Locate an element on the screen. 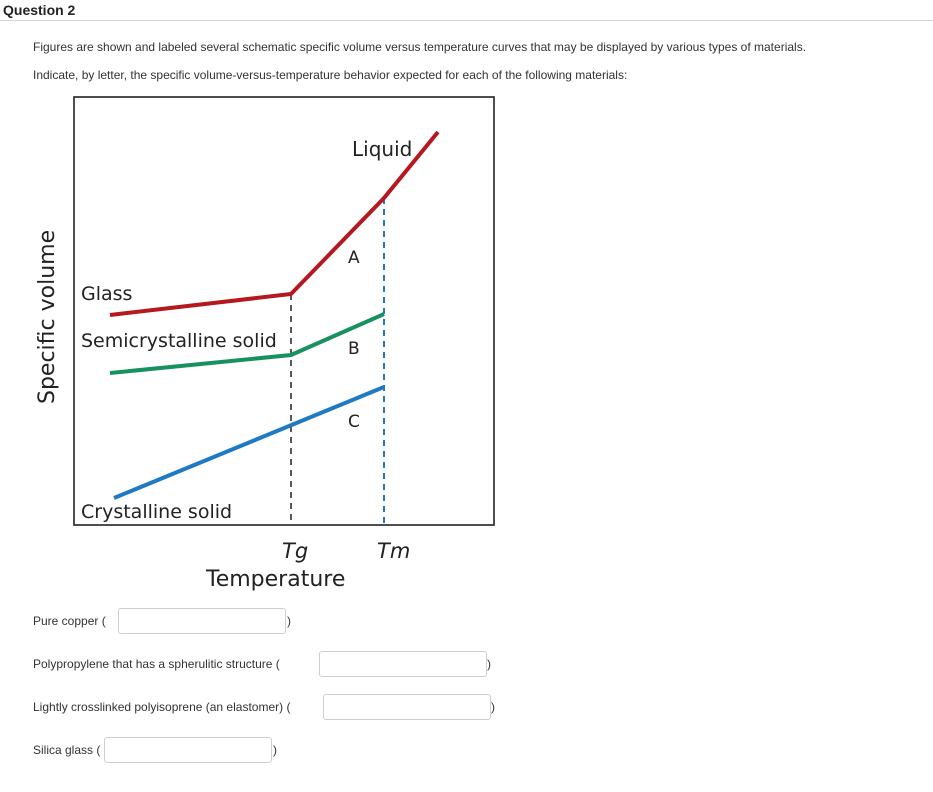  answer-close-silica-glass: ) is located at coordinates (275, 750).